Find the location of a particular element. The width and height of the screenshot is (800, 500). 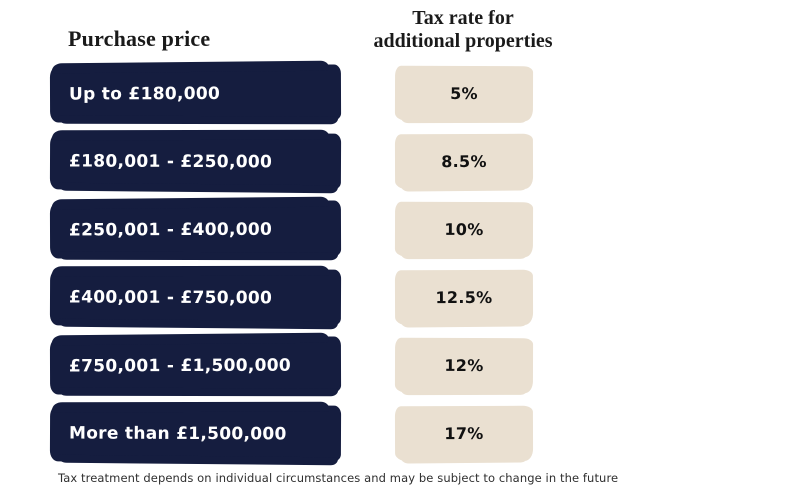

tax-rate-cell: 8.5% is located at coordinates (464, 161).